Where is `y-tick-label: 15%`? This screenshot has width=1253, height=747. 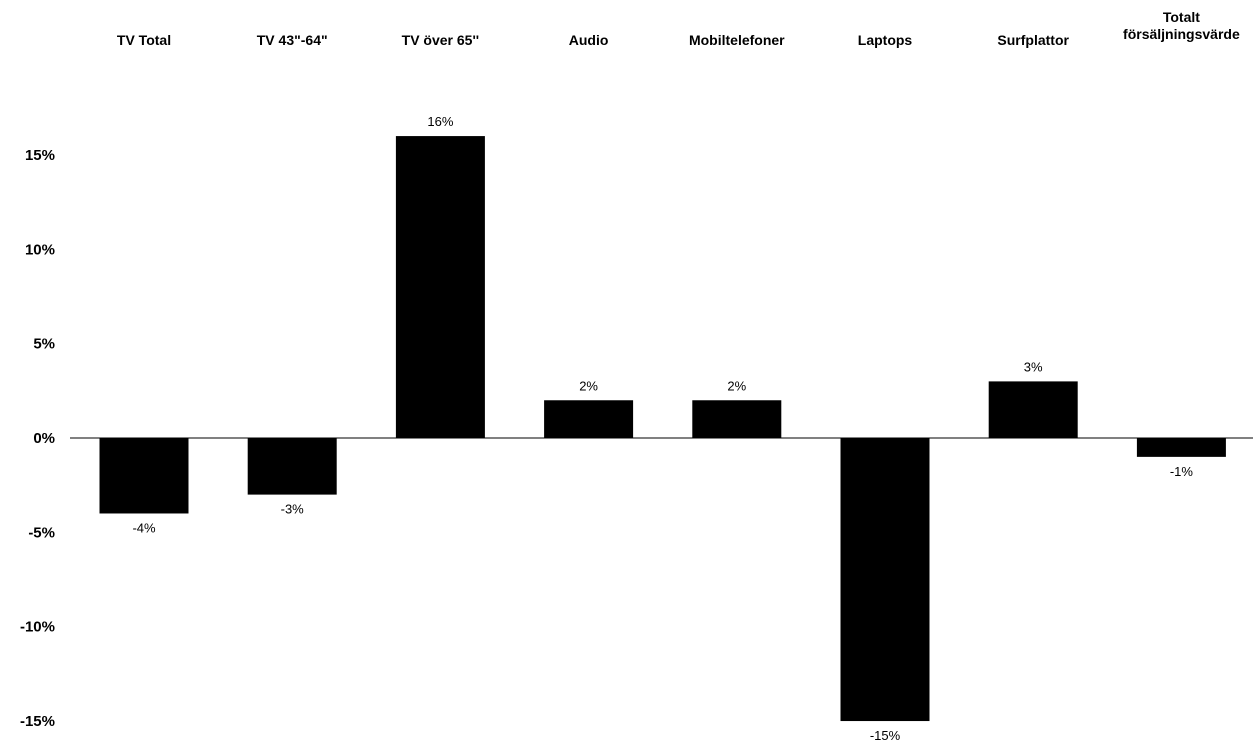 y-tick-label: 15% is located at coordinates (40, 155).